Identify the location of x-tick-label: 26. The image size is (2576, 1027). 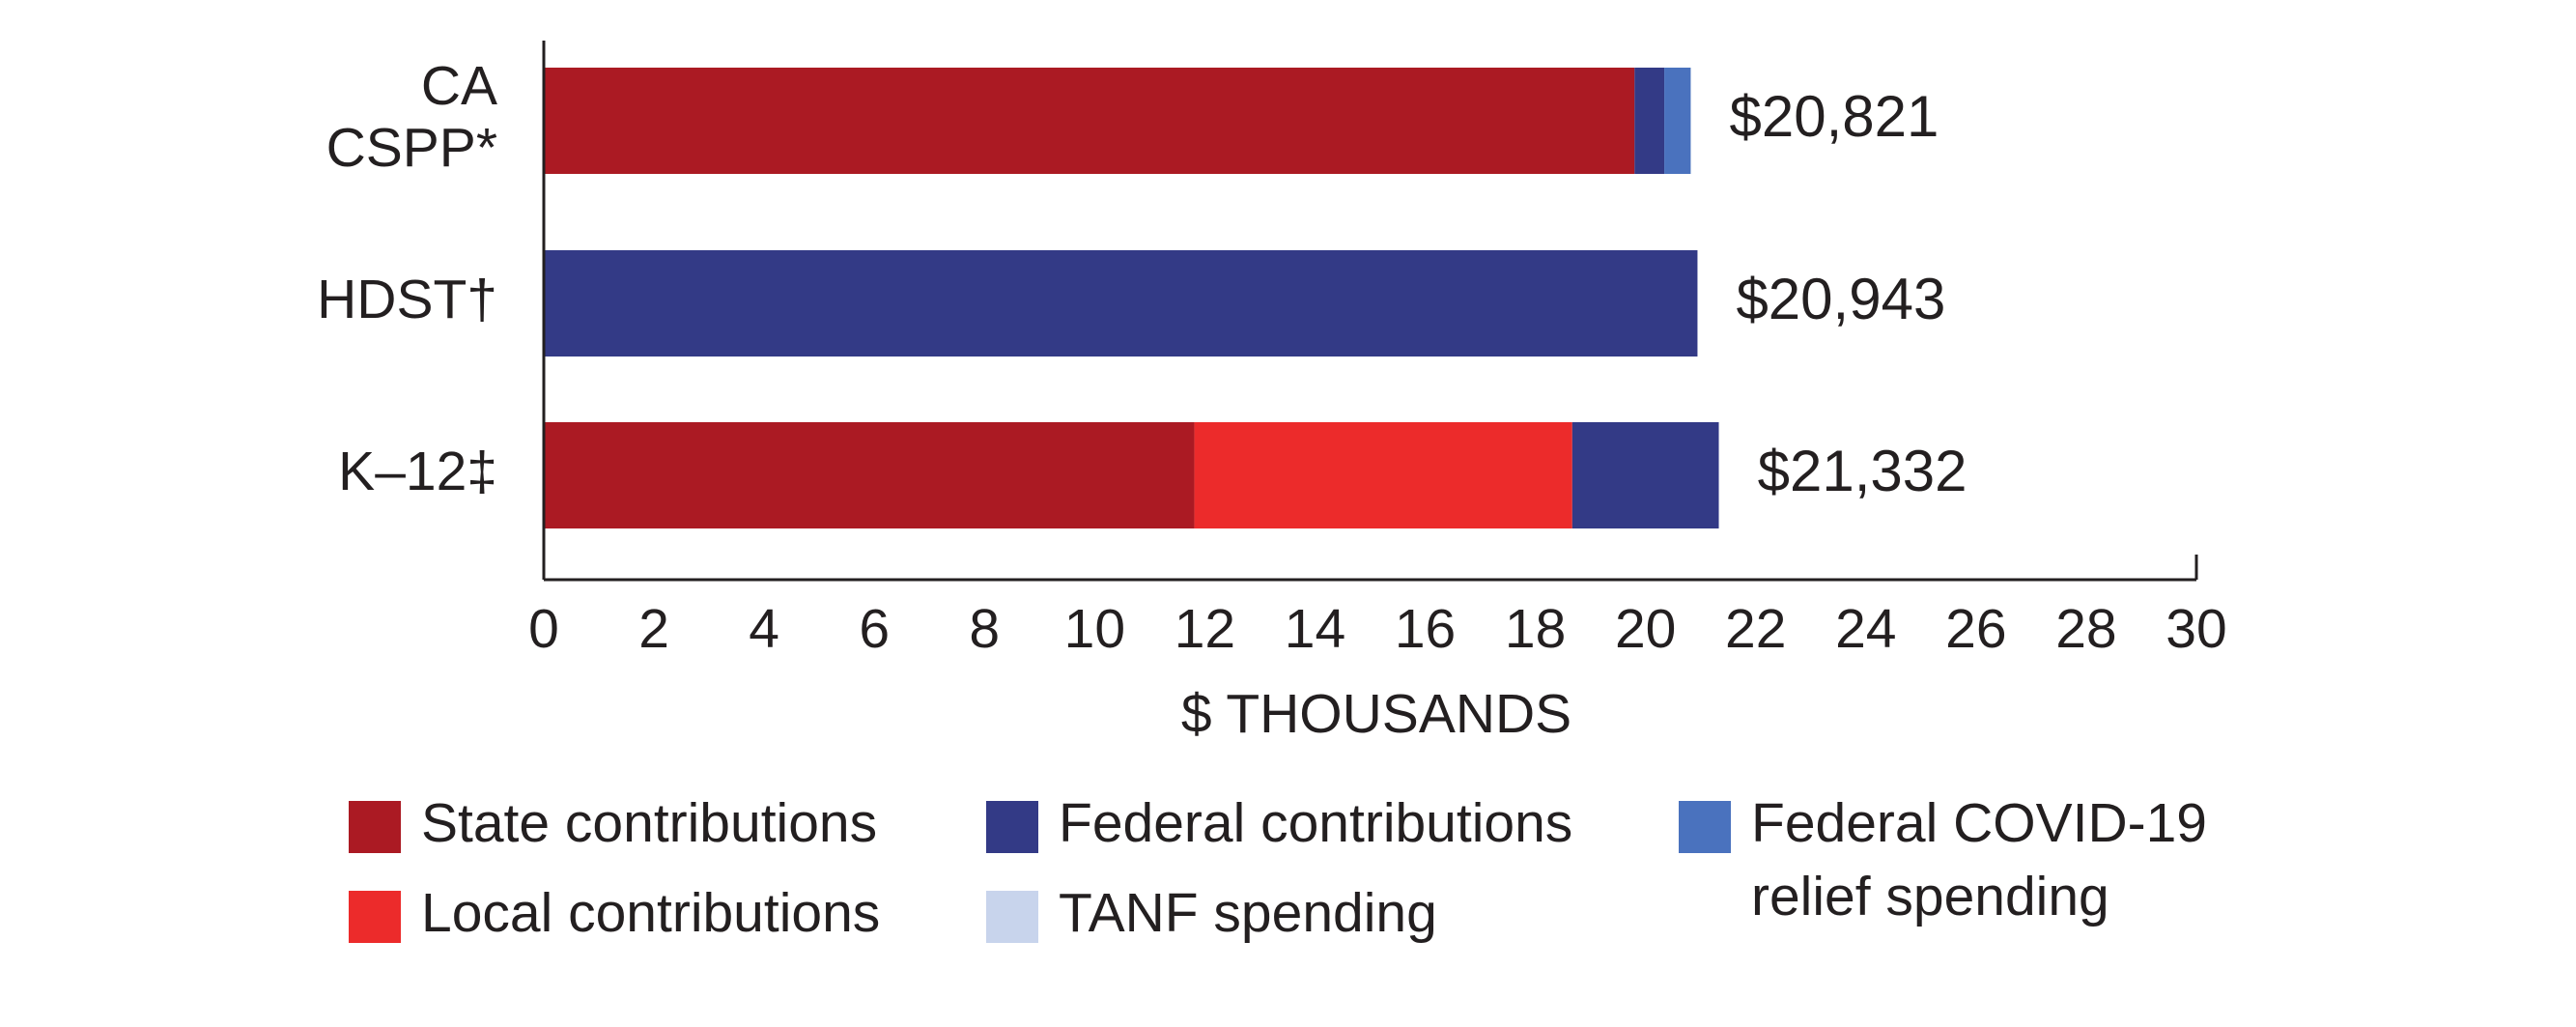
(1975, 629).